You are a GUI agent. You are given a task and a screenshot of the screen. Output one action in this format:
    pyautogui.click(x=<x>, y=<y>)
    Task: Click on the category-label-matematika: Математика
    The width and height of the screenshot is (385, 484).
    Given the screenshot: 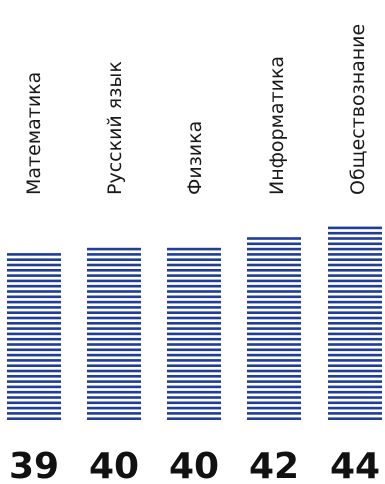 What is the action you would take?
    pyautogui.click(x=34, y=133)
    